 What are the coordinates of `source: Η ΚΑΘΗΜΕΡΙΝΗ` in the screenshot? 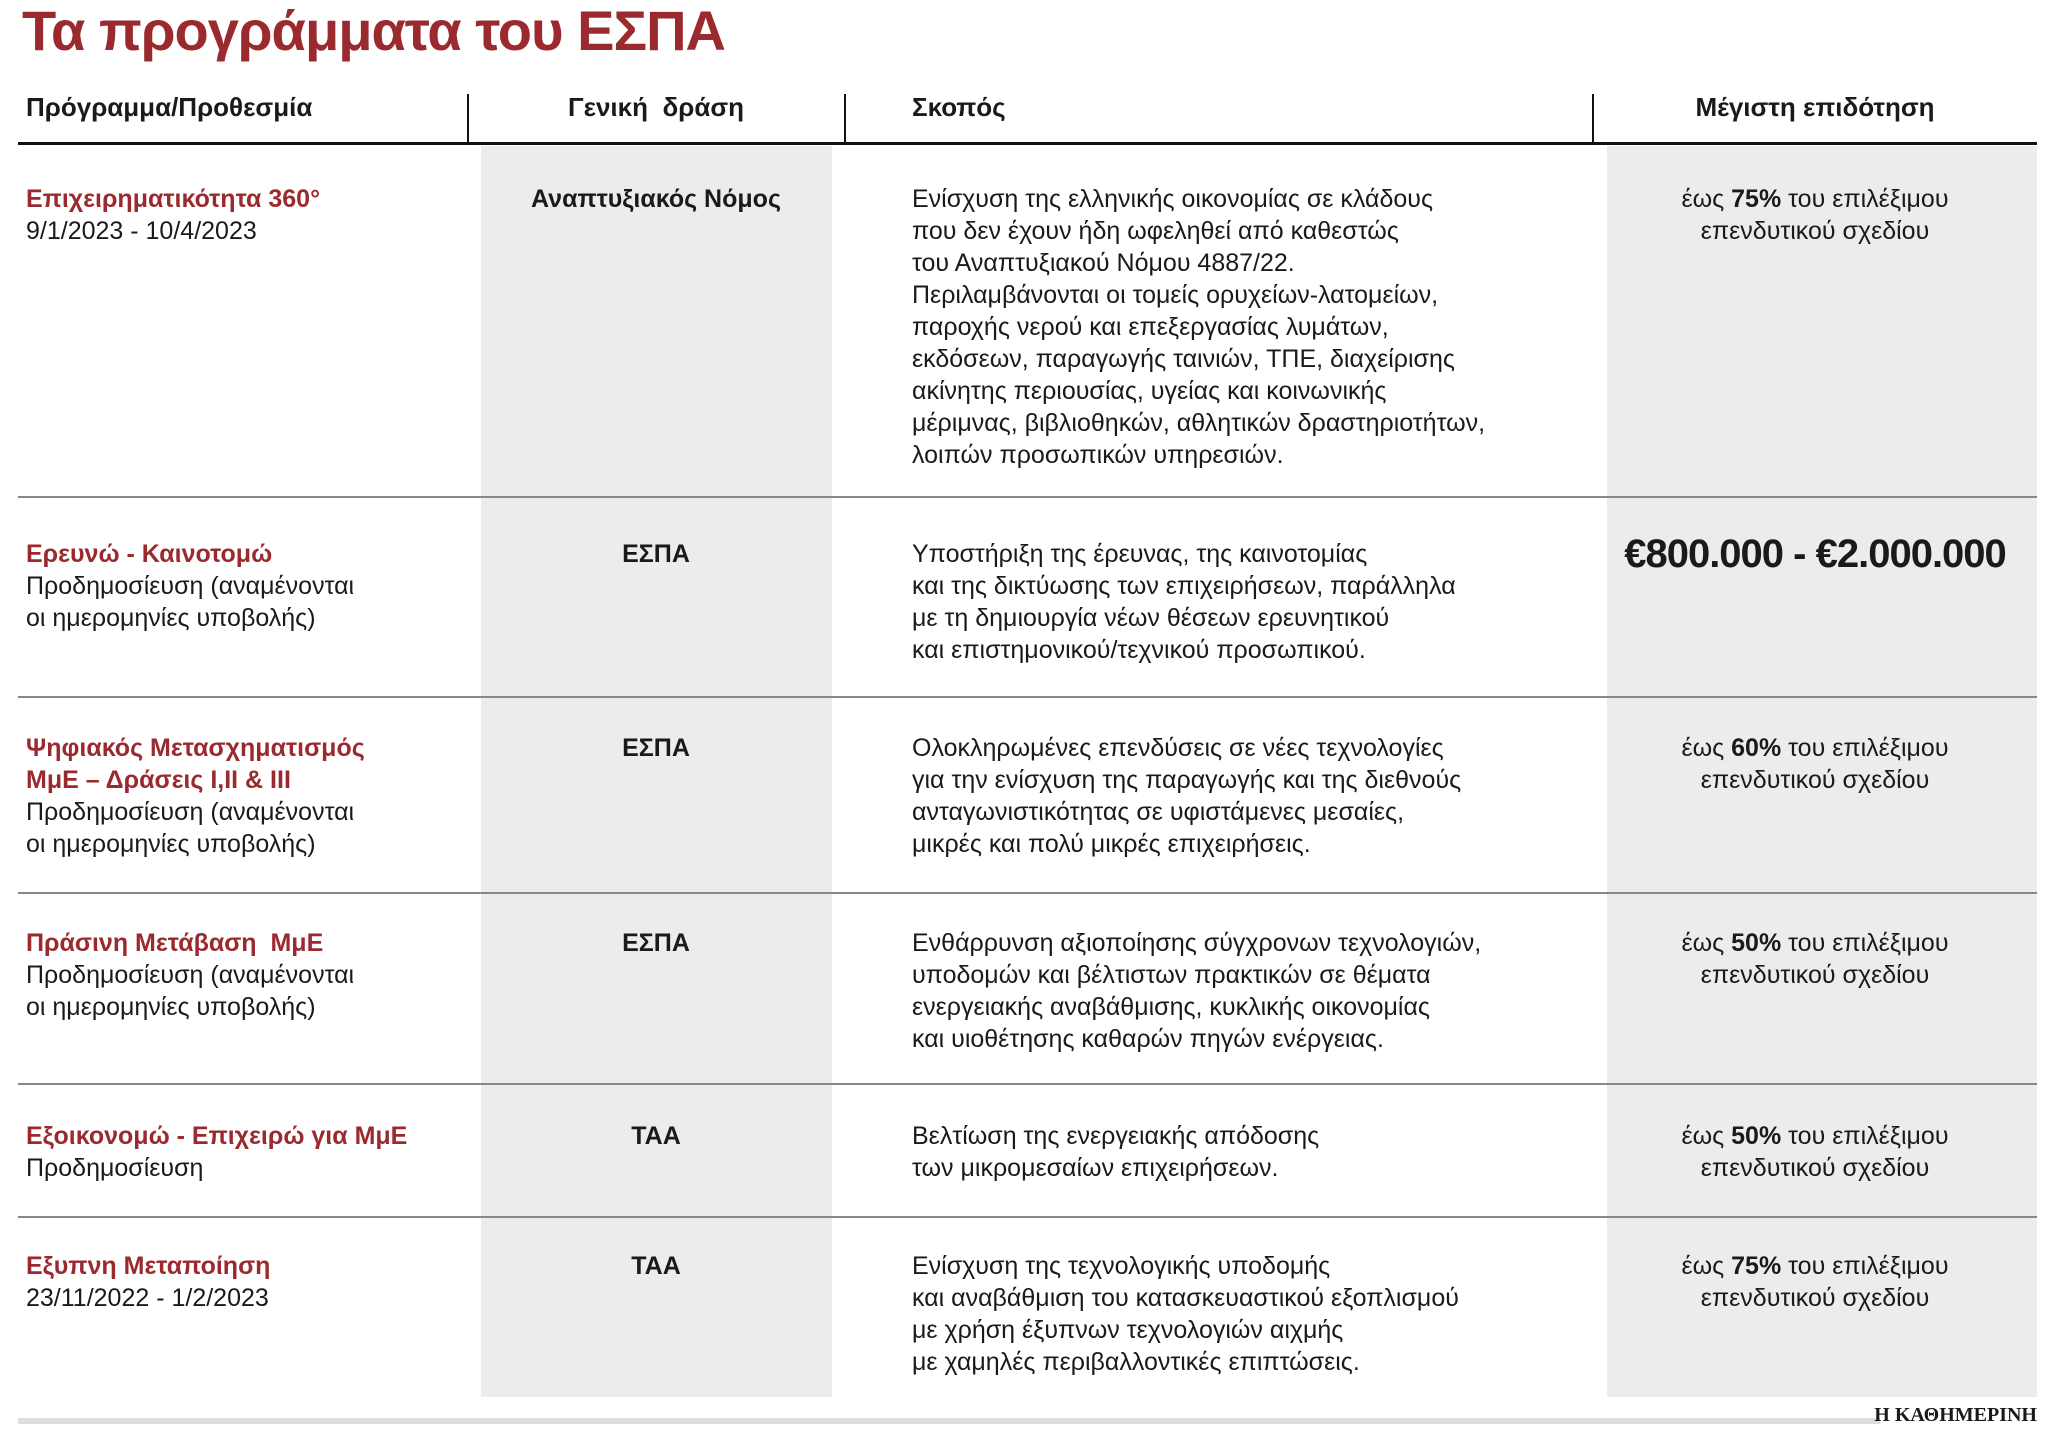 It's located at (1955, 1415).